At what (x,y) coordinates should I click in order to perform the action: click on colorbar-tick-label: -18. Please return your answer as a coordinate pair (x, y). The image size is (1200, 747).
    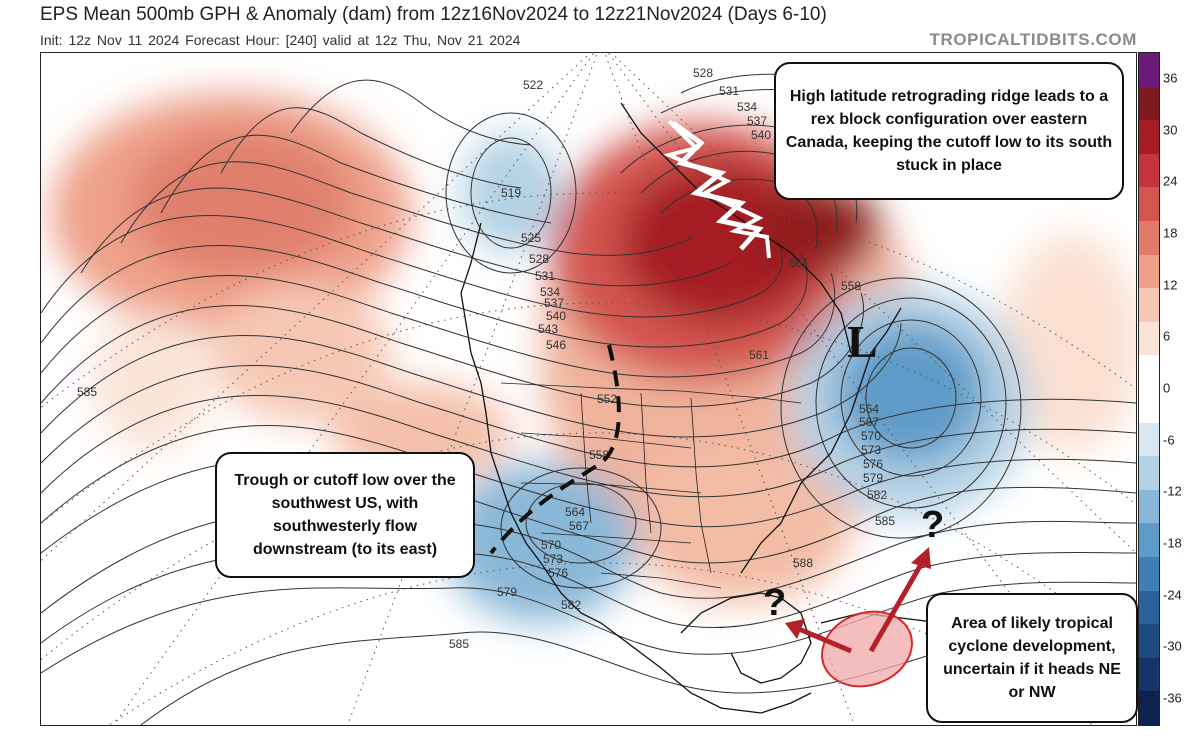
    Looking at the image, I should click on (1172, 543).